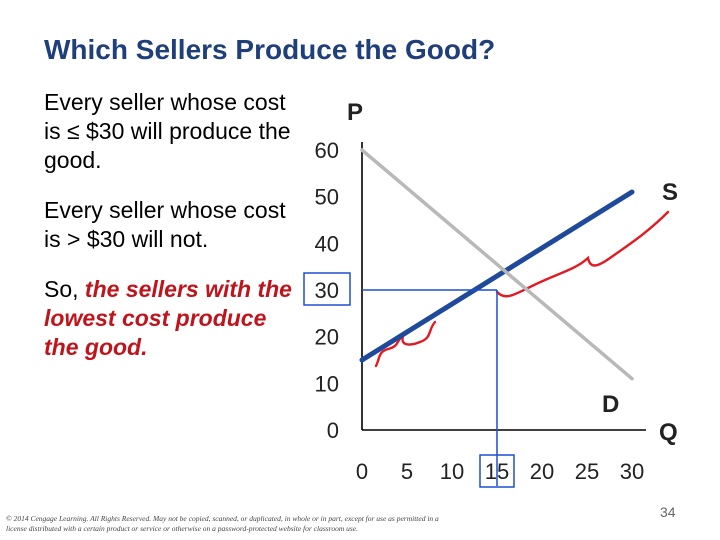  I want to click on x-tick-label: 30, so click(632, 471).